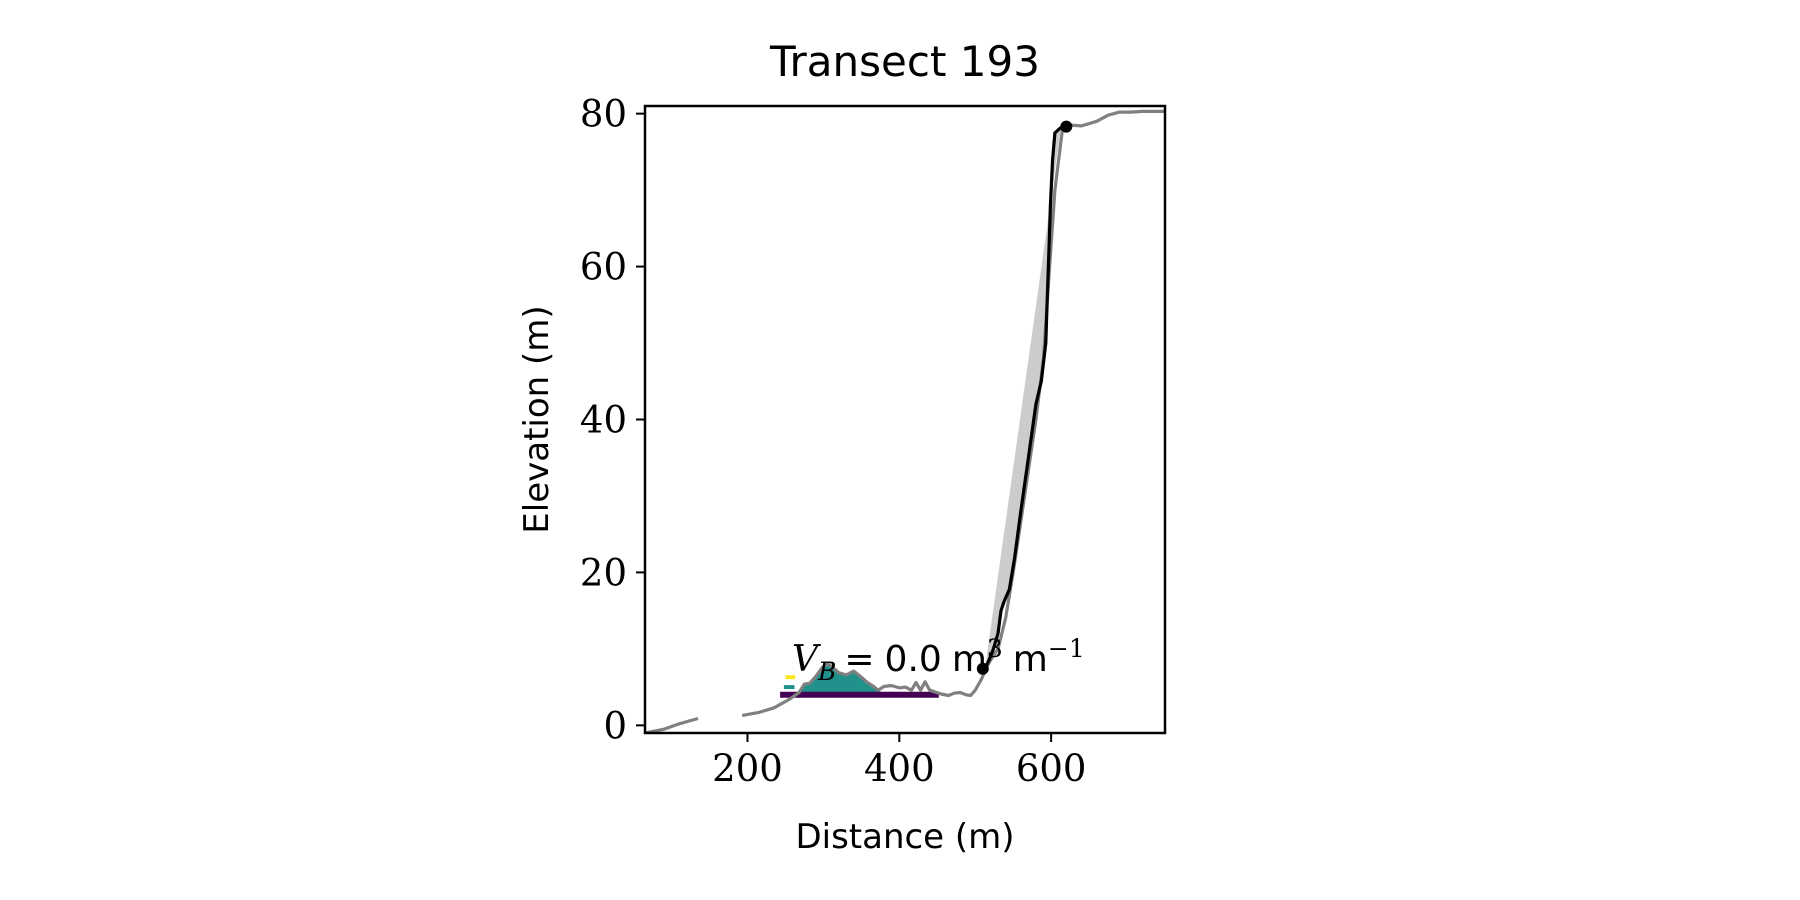 The height and width of the screenshot is (900, 1800). Describe the element at coordinates (859, 659) in the screenshot. I see `annotation-equals: =` at that location.